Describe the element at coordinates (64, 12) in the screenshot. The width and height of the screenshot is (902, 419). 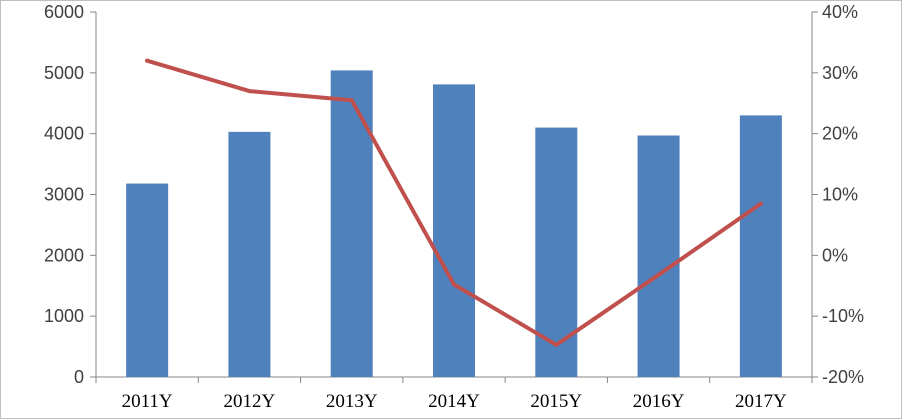
I see `left-tick-label: 6000` at that location.